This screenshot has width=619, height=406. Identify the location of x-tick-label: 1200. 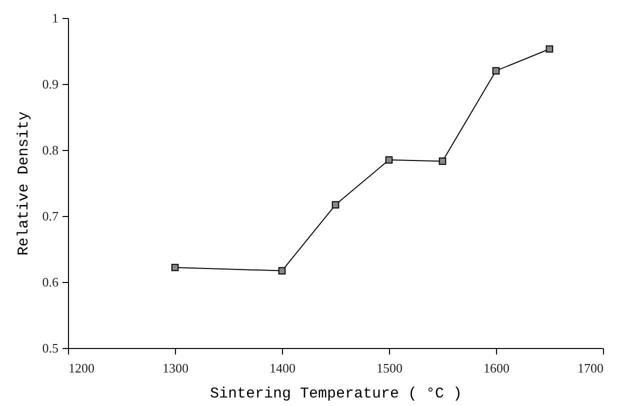
(81, 368).